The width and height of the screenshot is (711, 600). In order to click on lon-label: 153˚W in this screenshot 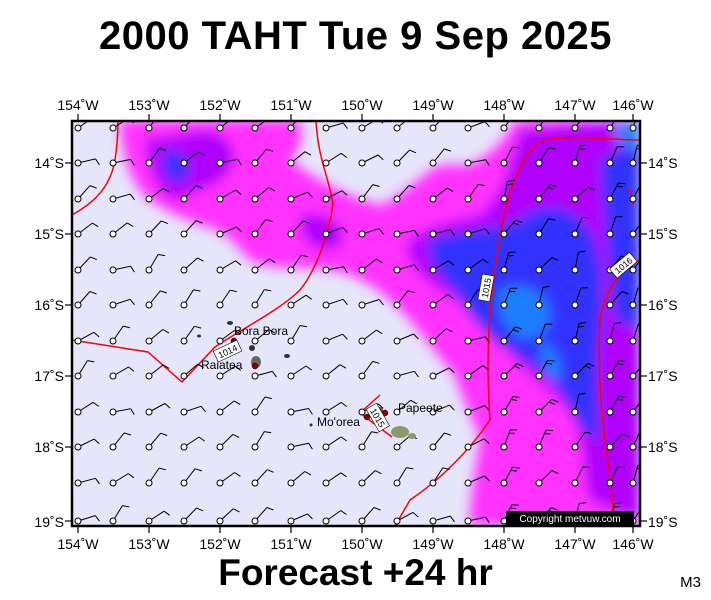, I will do `click(149, 105)`.